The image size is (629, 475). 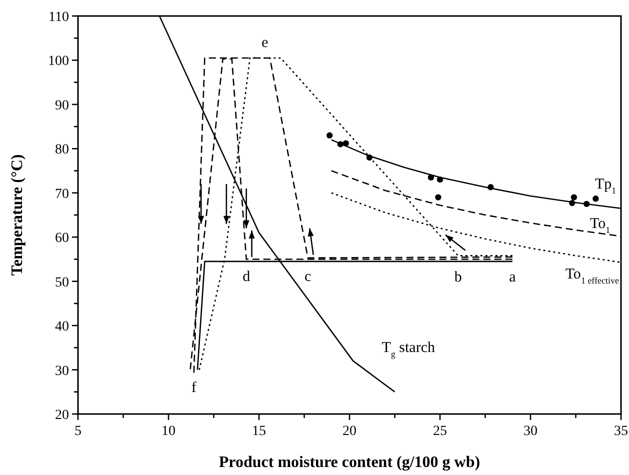 What do you see at coordinates (621, 431) in the screenshot?
I see `x-tick-label: 35` at bounding box center [621, 431].